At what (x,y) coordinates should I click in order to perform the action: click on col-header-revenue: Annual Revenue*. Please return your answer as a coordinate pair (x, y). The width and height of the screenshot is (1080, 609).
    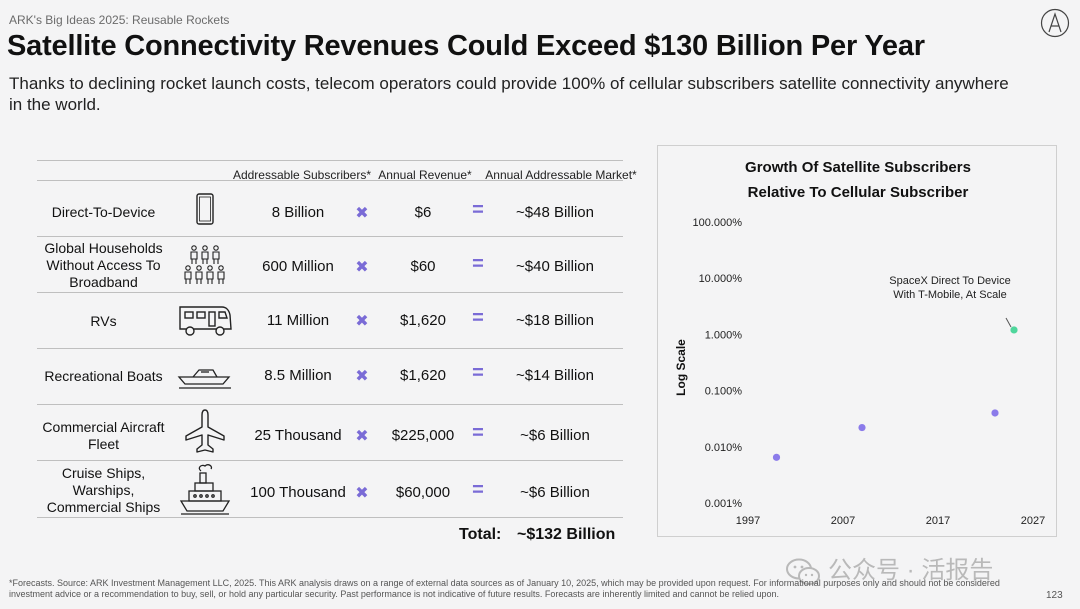
    Looking at the image, I should click on (425, 175).